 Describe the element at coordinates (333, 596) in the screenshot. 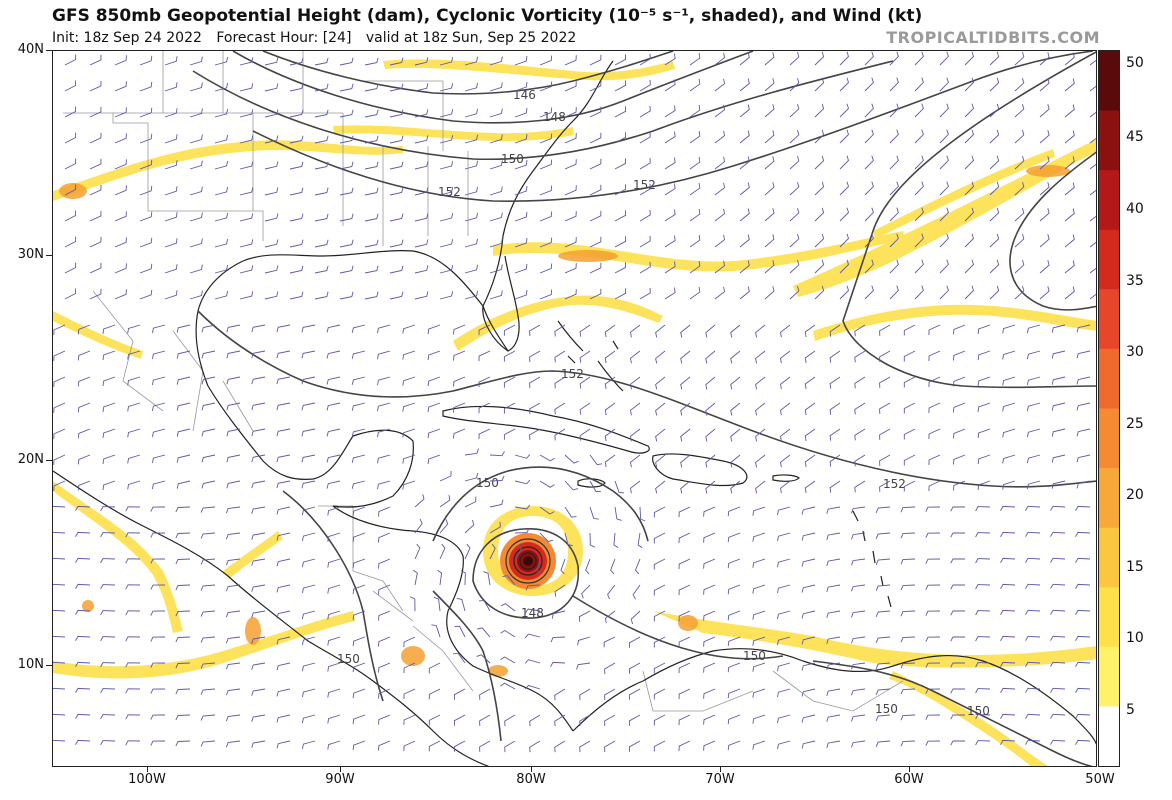

I see `contour-150-ca` at that location.